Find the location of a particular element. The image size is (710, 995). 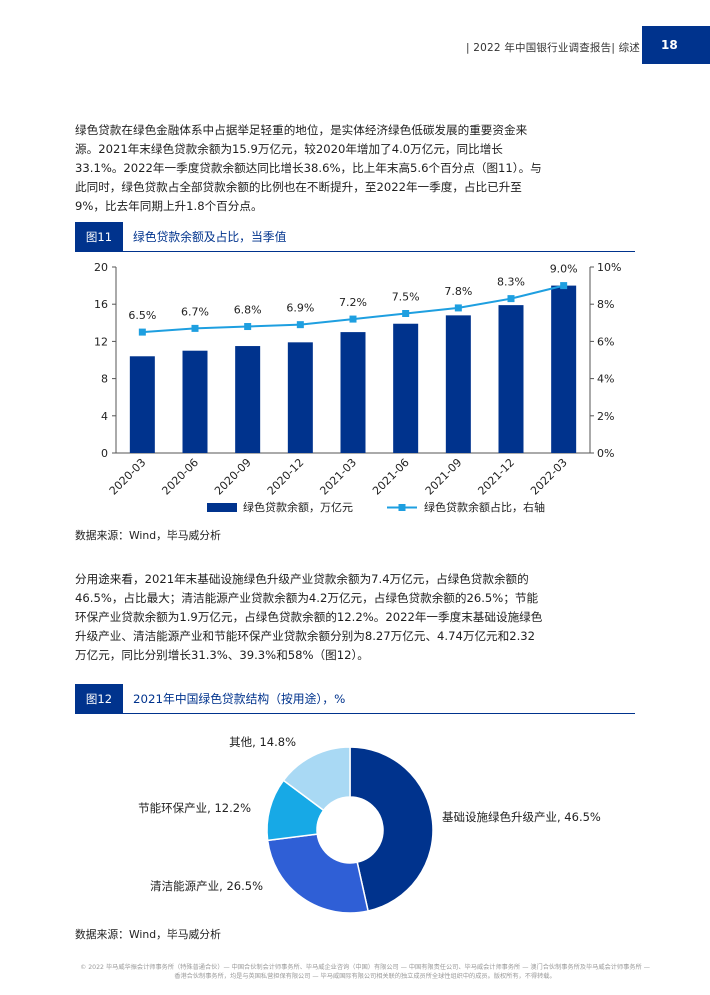

x-axis-tick-label: 2020-06 is located at coordinates (180, 477).